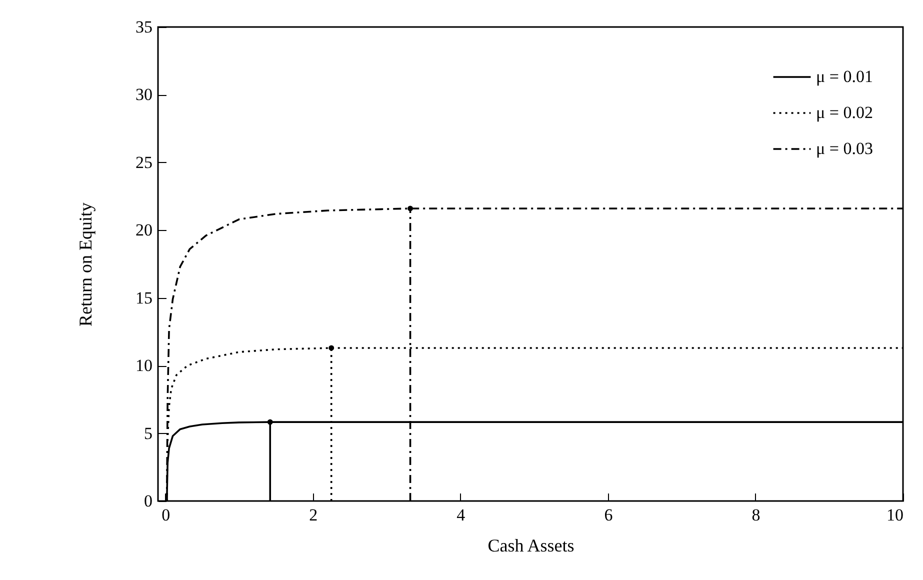 Image resolution: width=923 pixels, height=580 pixels. I want to click on y-tick-label: 30, so click(144, 94).